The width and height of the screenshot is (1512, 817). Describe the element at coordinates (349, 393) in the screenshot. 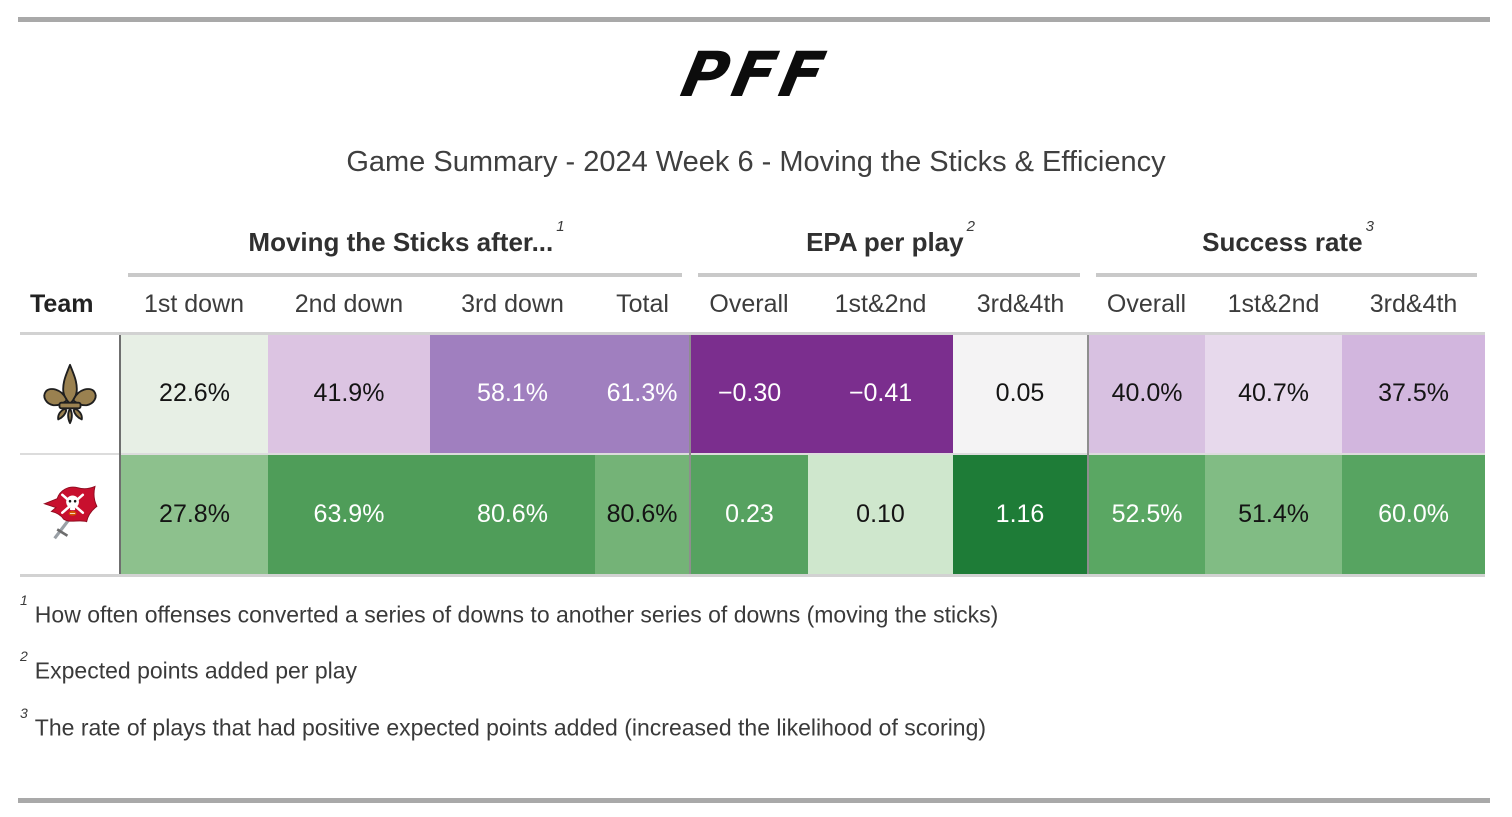

I see `stat-cell: 41.9%` at that location.